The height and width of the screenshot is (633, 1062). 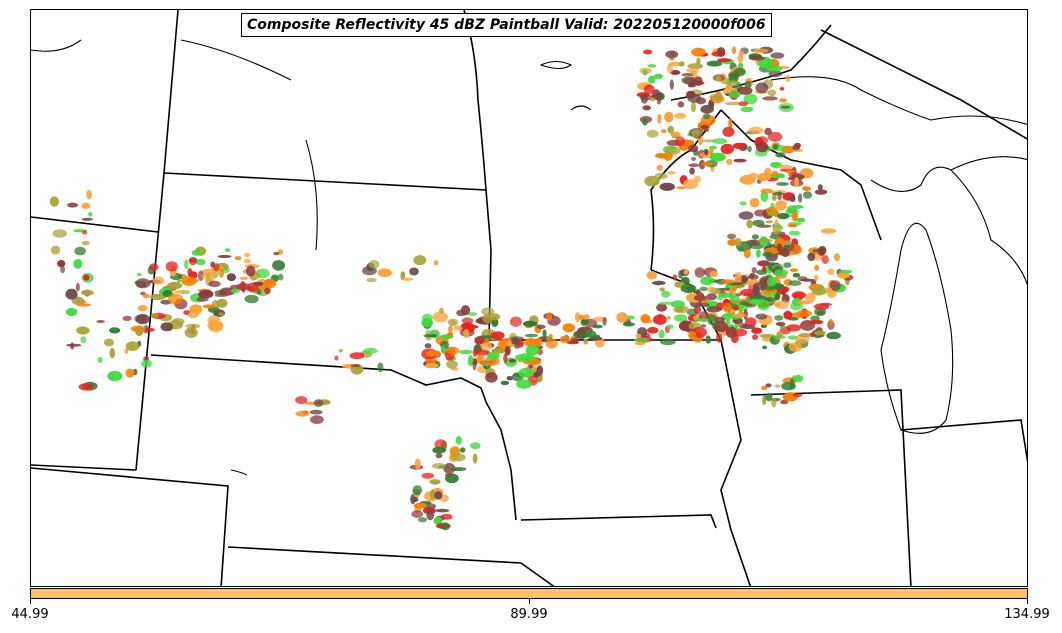 I want to click on border-mo-ia, so click(x=618, y=521).